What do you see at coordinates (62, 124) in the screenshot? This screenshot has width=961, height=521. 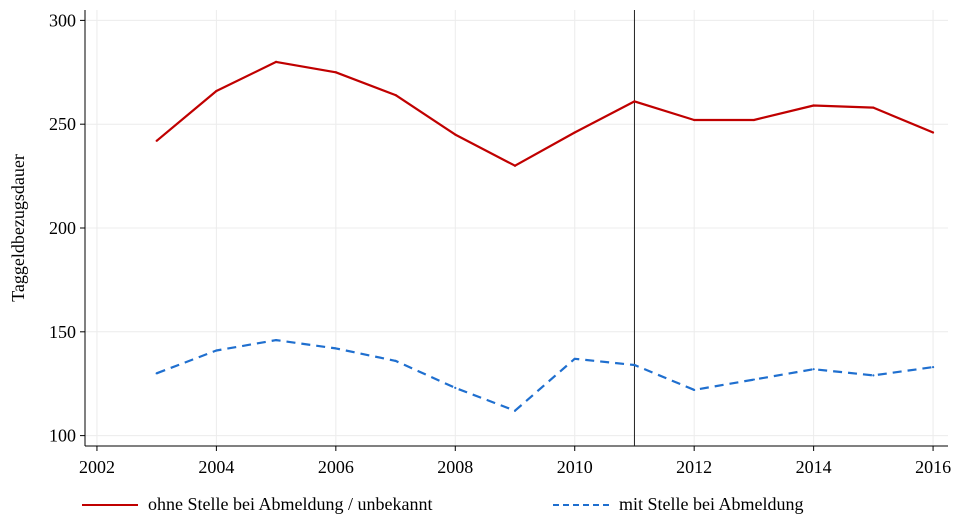 I see `y-tick-label: 250` at bounding box center [62, 124].